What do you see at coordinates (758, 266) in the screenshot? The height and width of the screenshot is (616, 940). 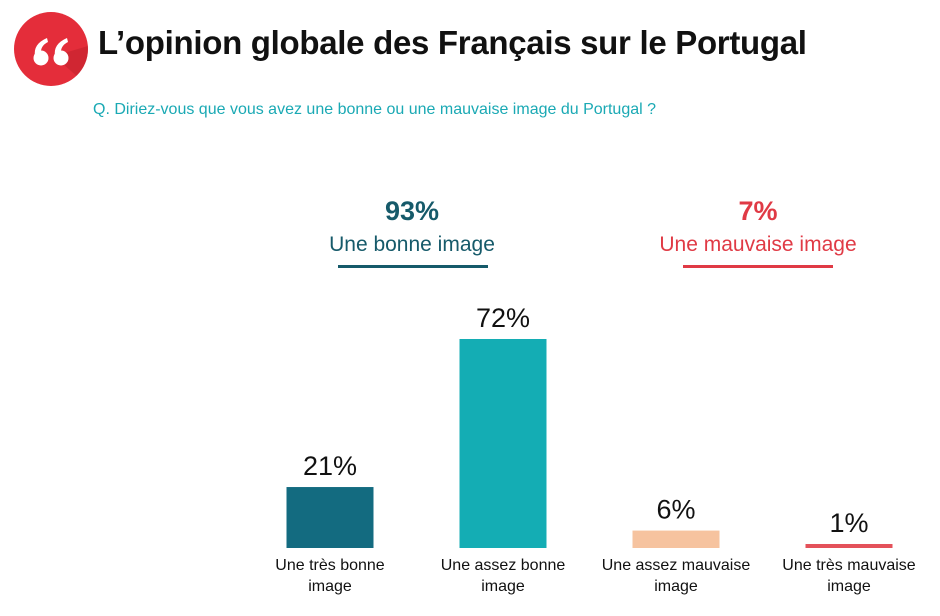 I see `bad-image-underline` at bounding box center [758, 266].